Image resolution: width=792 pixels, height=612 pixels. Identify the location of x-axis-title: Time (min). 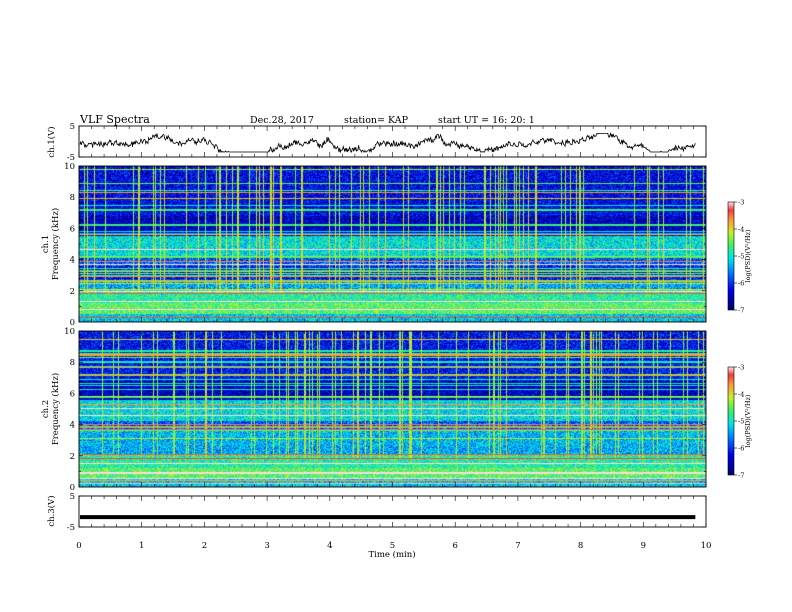
(391, 554).